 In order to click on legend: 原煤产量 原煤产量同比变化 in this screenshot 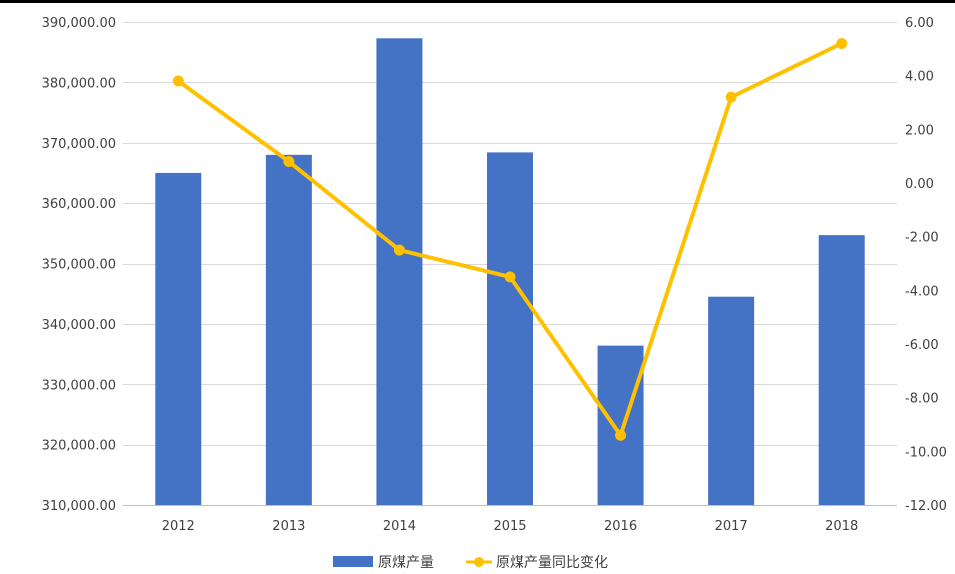, I will do `click(470, 563)`.